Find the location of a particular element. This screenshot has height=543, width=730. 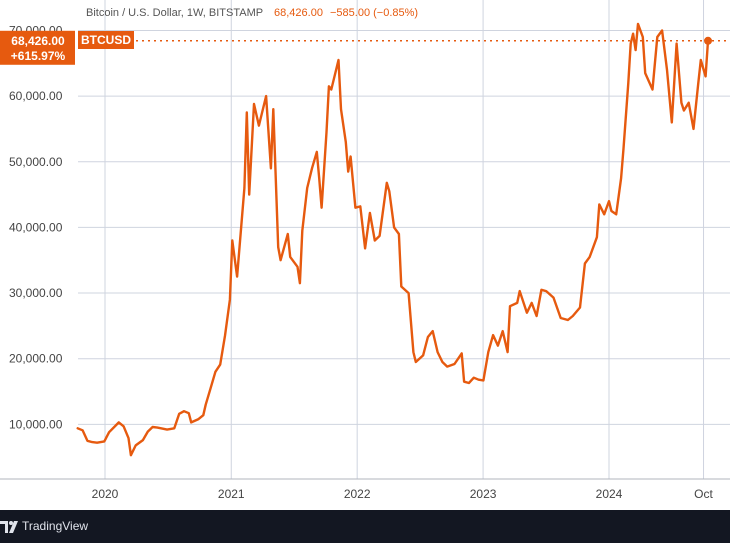

symbol-badge: BTCUSD is located at coordinates (106, 40).